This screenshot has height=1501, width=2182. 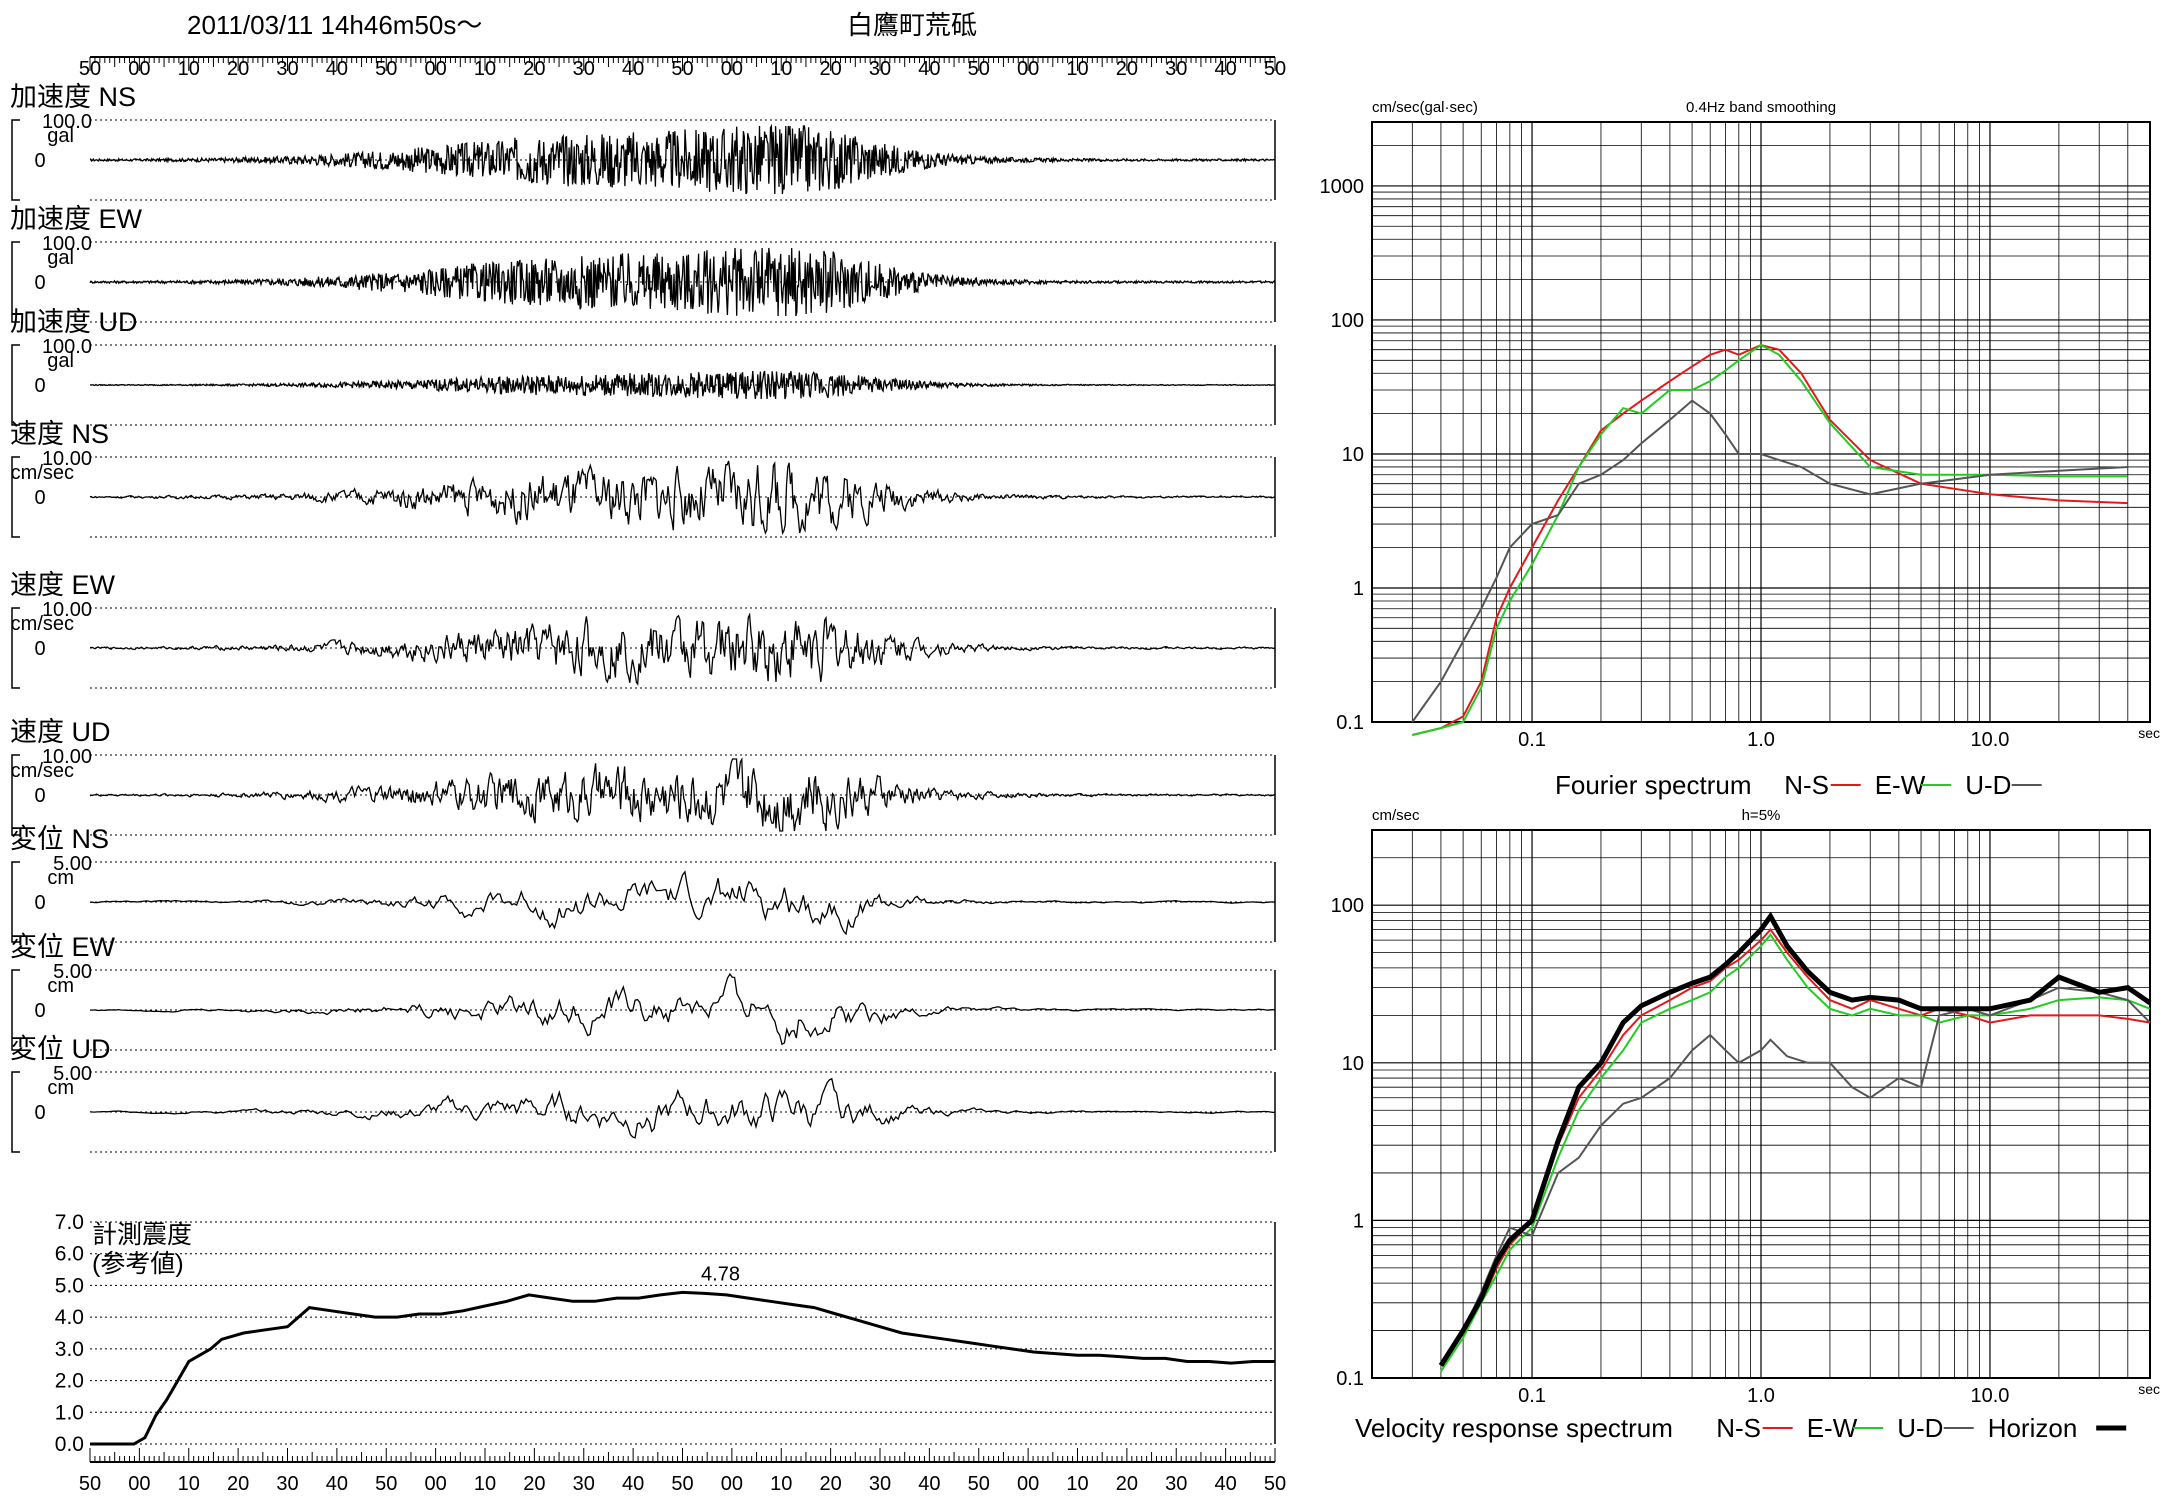 I want to click on panel-title: 変位 EW, so click(x=63, y=947).